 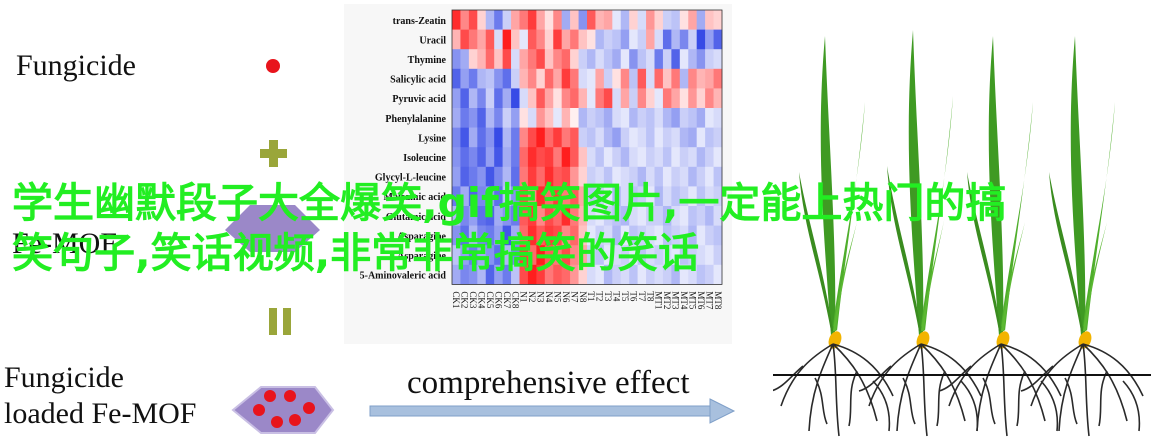 I want to click on heatmap-col-label: MT1, so click(x=659, y=300).